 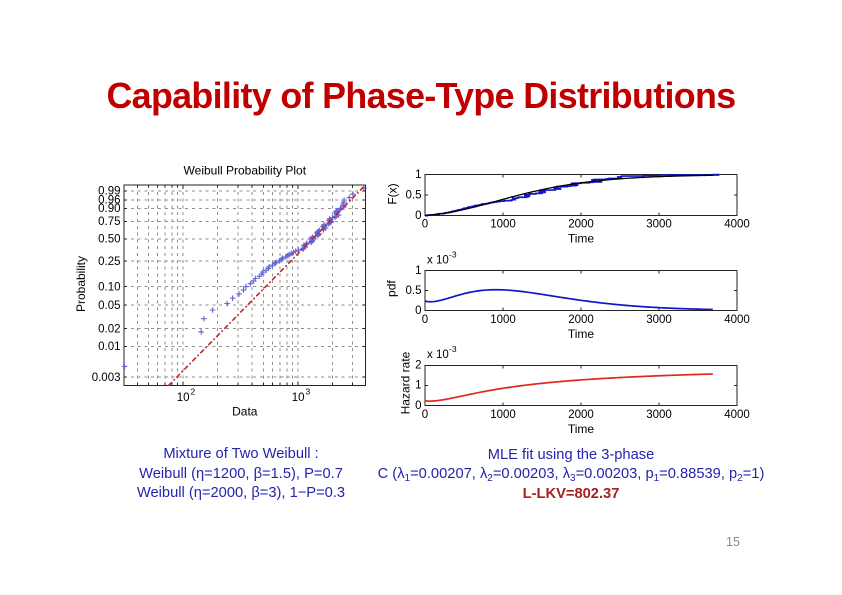 What do you see at coordinates (109, 288) in the screenshot?
I see `svg-text: 0.10` at bounding box center [109, 288].